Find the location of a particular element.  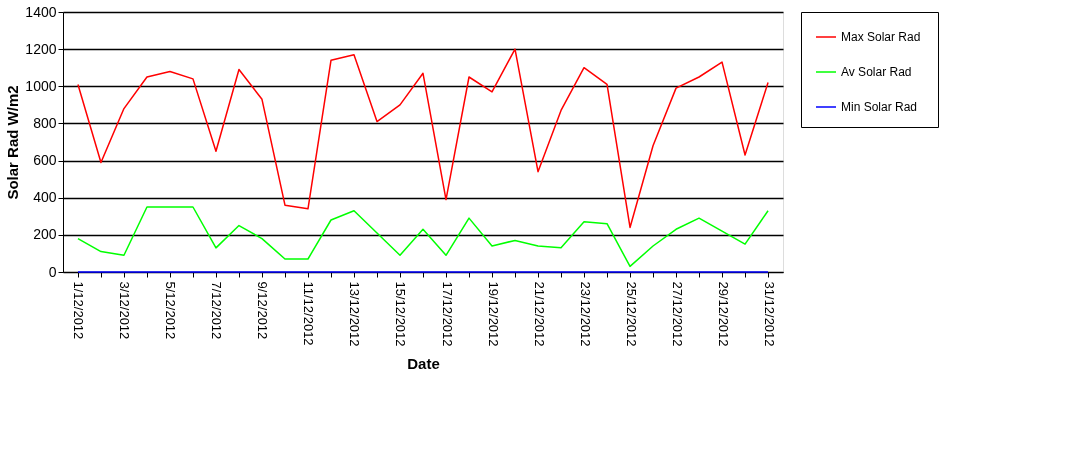

y-tick-label: 1400 is located at coordinates (41, 11).